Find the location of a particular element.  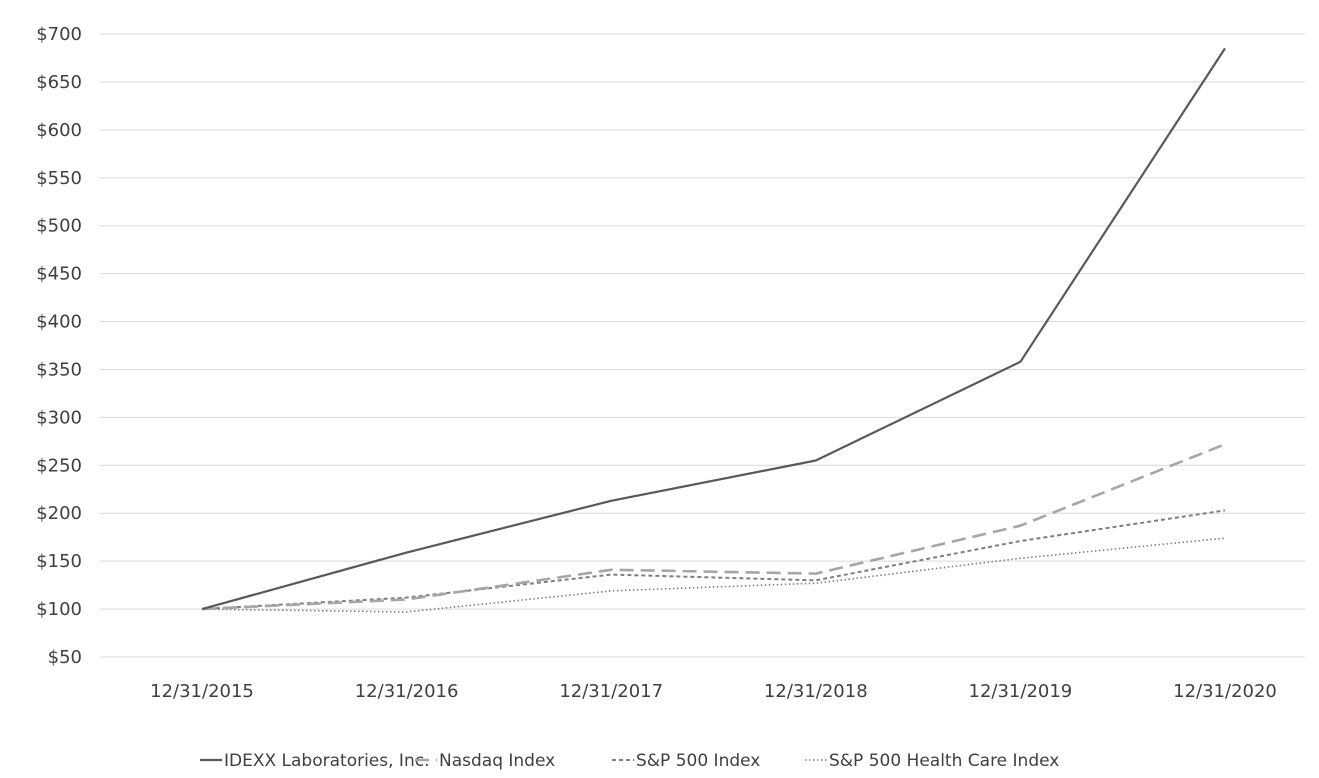

y-tick-label: $700 is located at coordinates (59, 34).